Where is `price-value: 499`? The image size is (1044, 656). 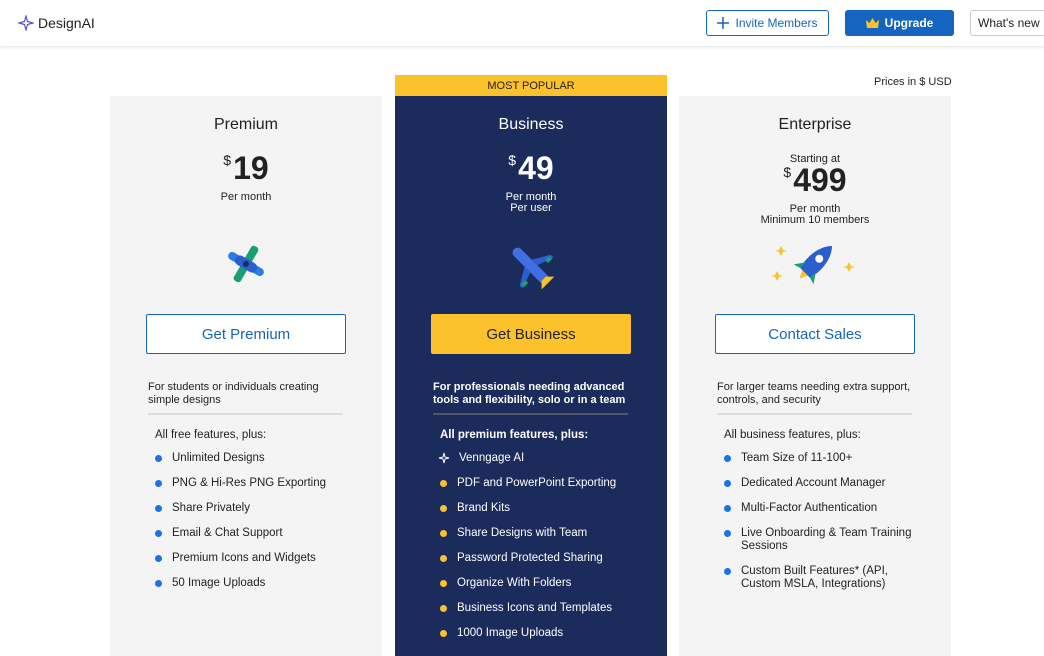
price-value: 499 is located at coordinates (820, 180).